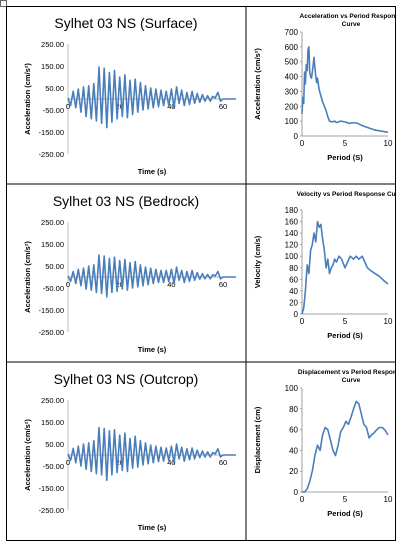  I want to click on chart-title: Sylhet 03 NS (Surface), so click(125, 23).